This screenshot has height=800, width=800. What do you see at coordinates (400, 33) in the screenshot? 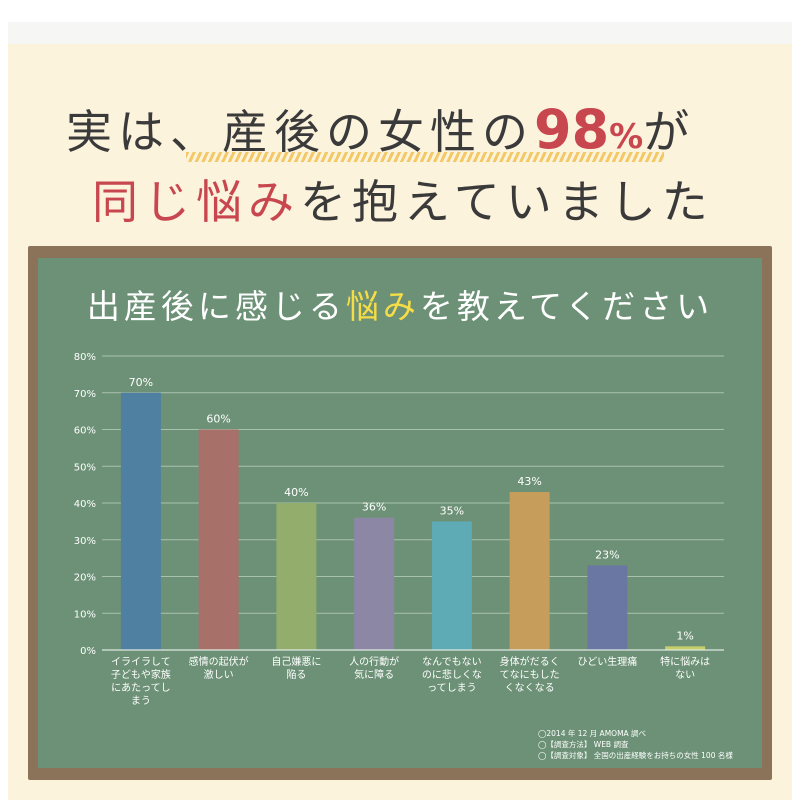
I see `top-band` at bounding box center [400, 33].